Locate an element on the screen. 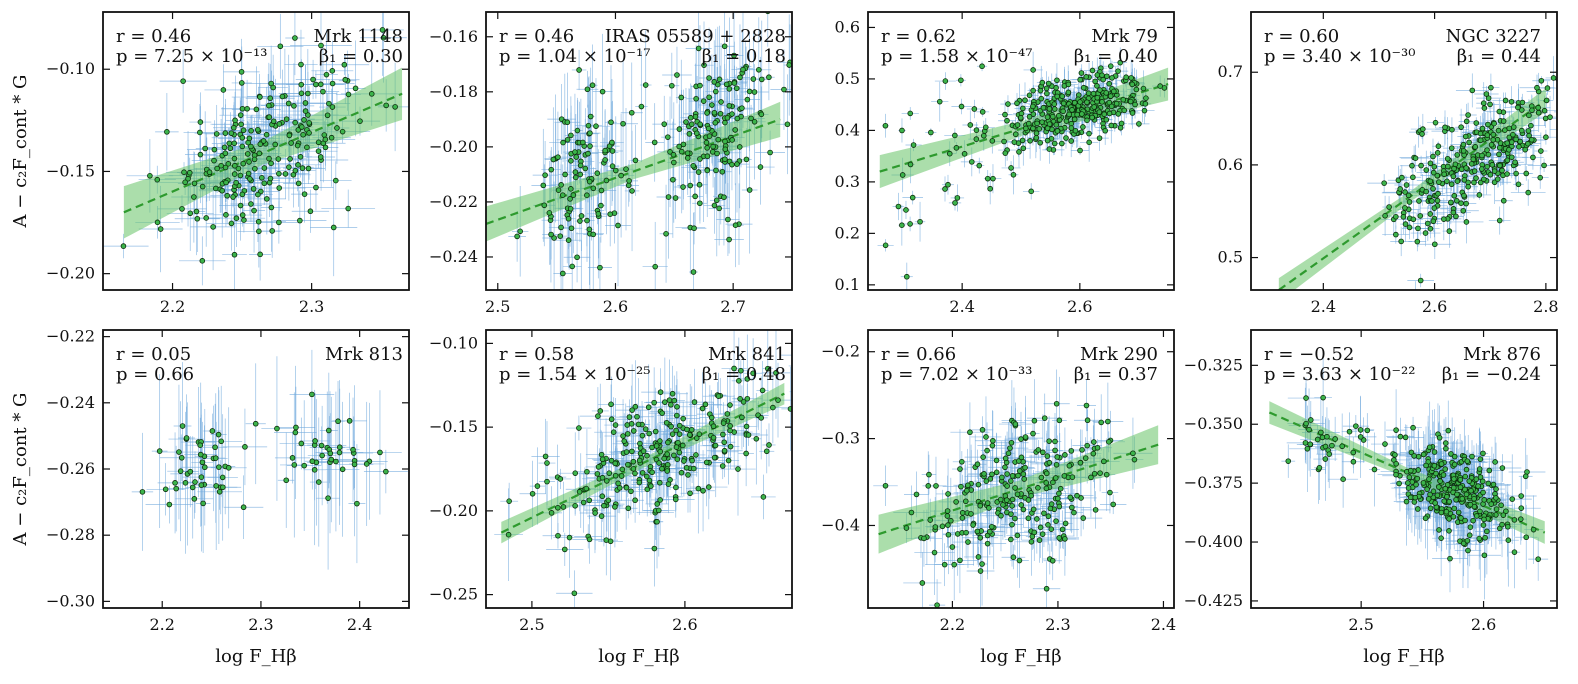 The image size is (1578, 684). points is located at coordinates (264, 451).